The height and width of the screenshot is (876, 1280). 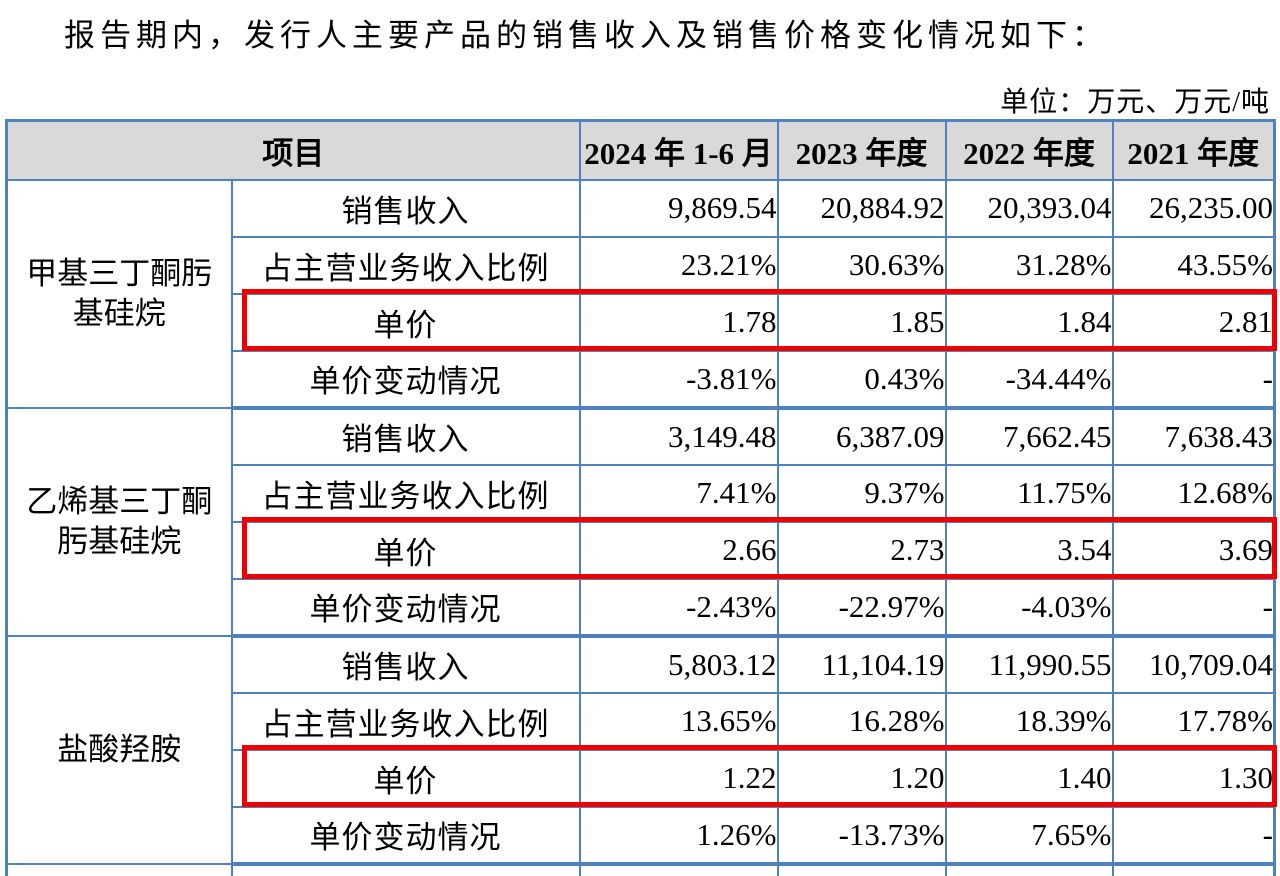 I want to click on value-cell: 6,387.09, so click(x=861, y=436).